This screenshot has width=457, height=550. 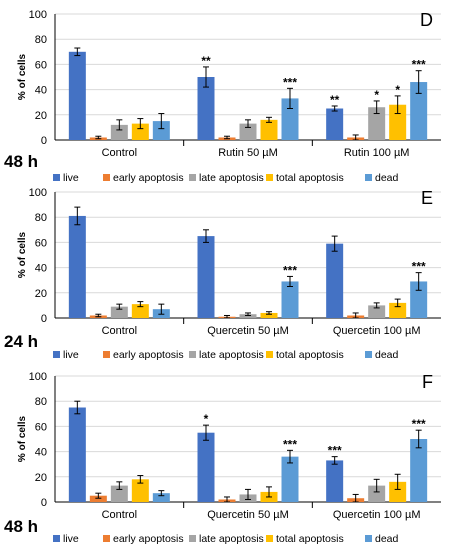 What do you see at coordinates (427, 382) in the screenshot?
I see `panel-letter: F` at bounding box center [427, 382].